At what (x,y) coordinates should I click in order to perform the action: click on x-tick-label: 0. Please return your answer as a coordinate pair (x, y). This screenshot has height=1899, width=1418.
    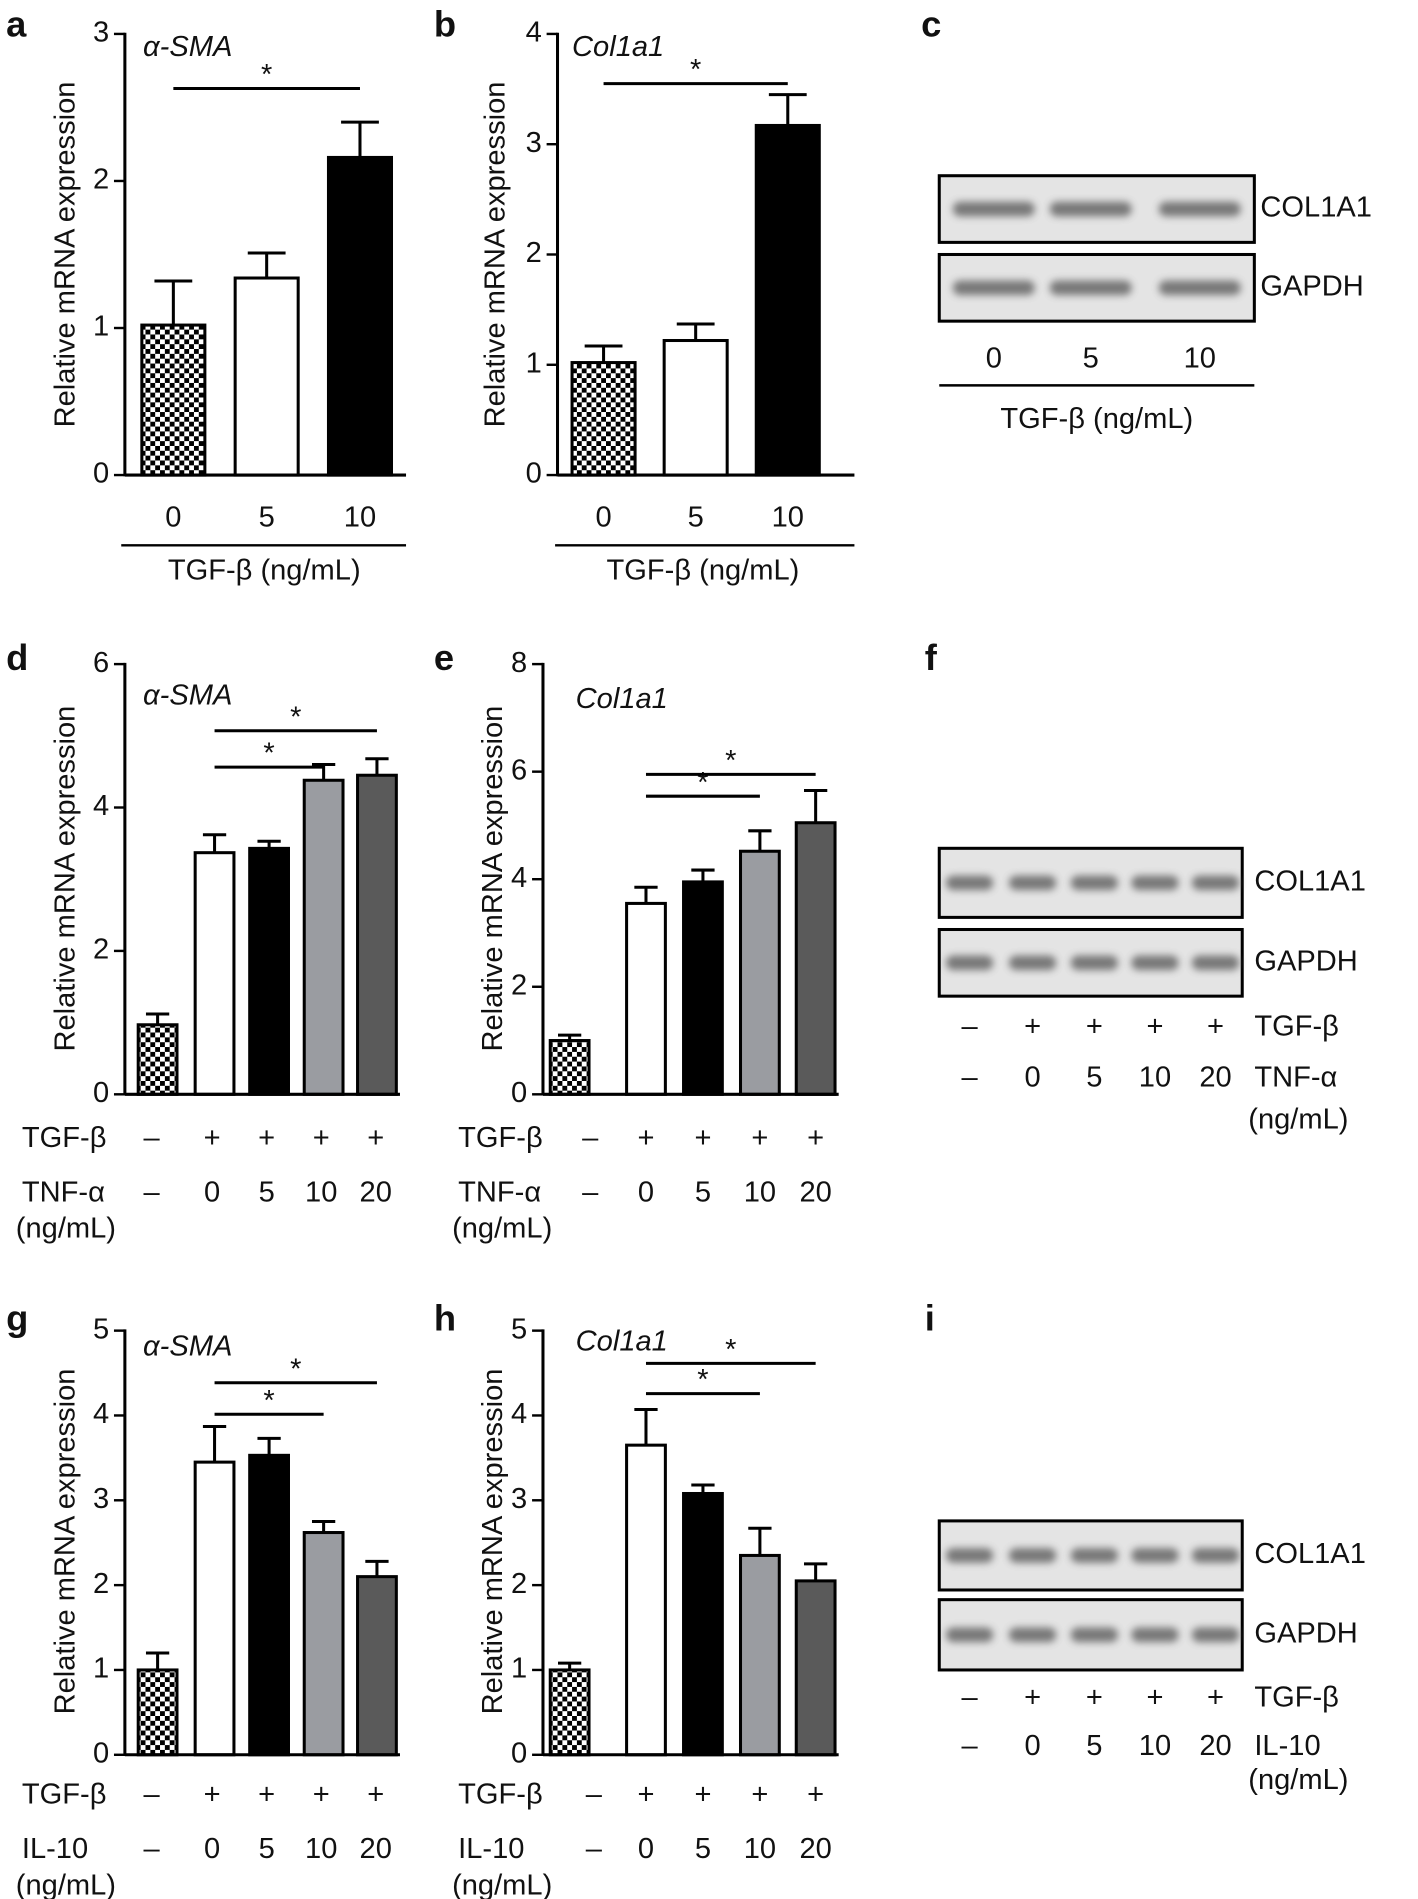
    Looking at the image, I should click on (173, 517).